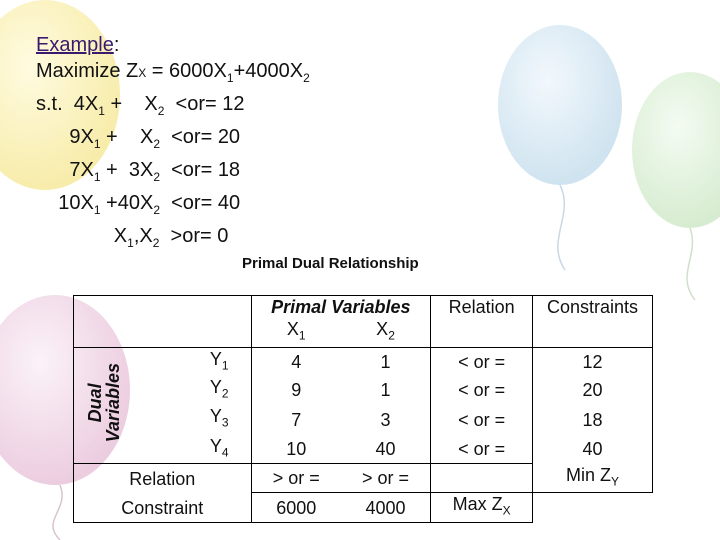 The image size is (720, 540). I want to click on min-z-sub: Y, so click(615, 481).